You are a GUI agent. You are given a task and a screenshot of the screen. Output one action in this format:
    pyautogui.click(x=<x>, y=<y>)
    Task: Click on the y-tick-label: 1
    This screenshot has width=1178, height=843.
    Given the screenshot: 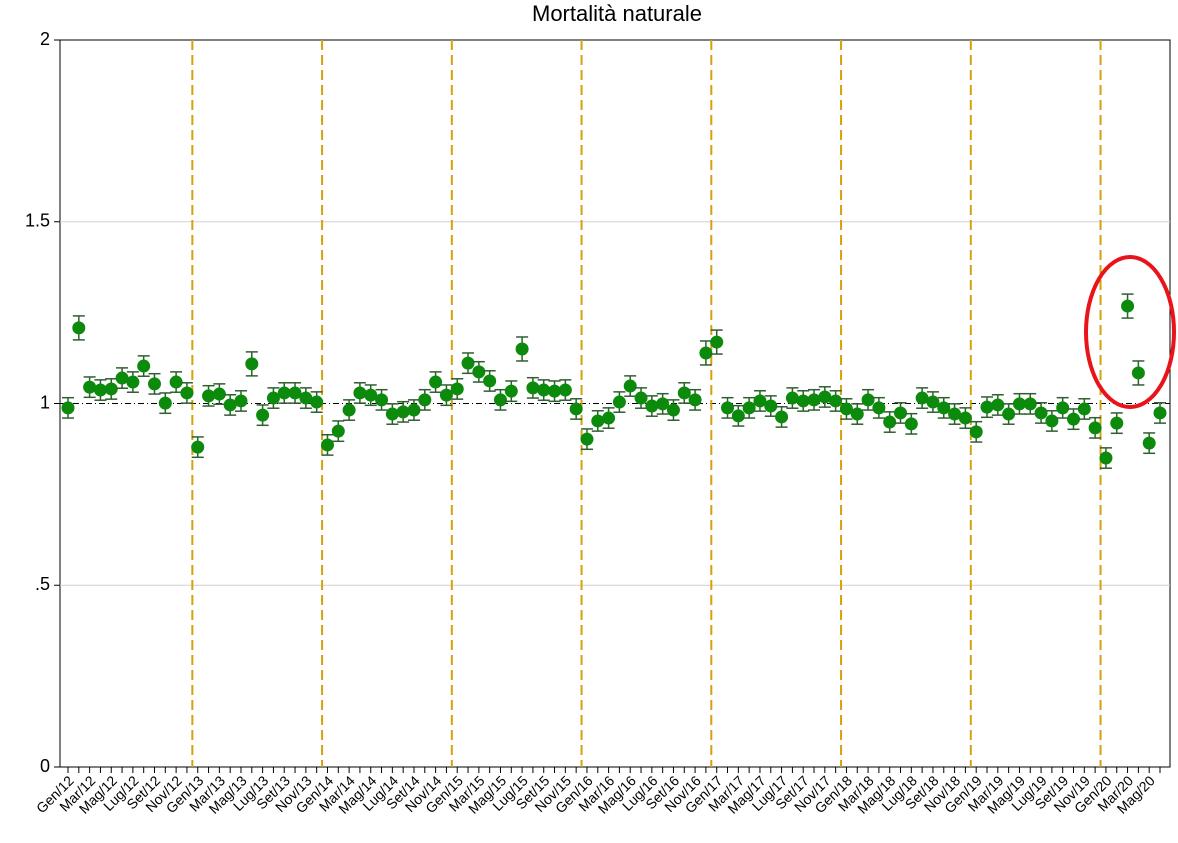 What is the action you would take?
    pyautogui.click(x=45, y=402)
    